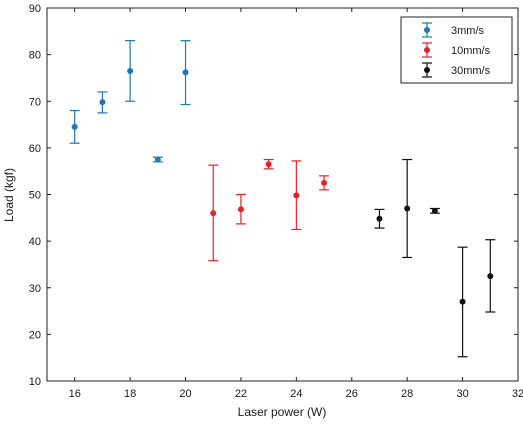 The height and width of the screenshot is (424, 523). What do you see at coordinates (241, 394) in the screenshot?
I see `x-tick-label: 22` at bounding box center [241, 394].